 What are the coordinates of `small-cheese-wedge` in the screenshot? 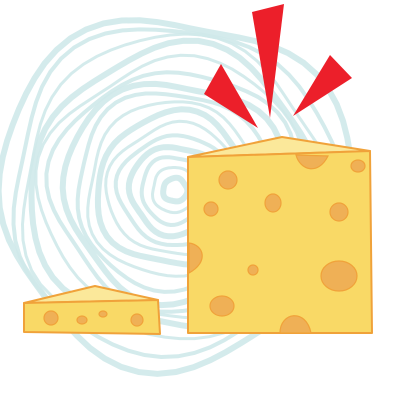 It's located at (92, 310).